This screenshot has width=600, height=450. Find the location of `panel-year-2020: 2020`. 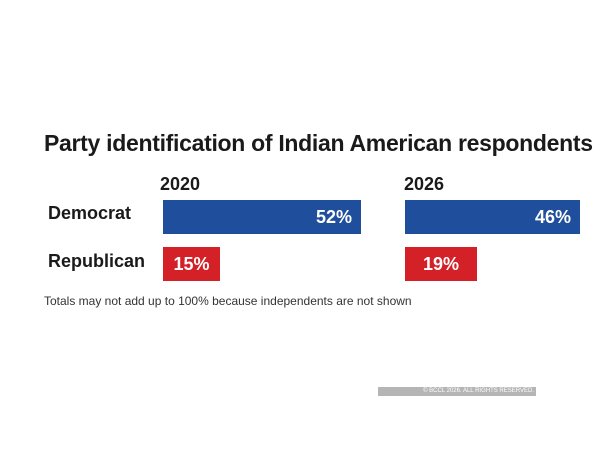

panel-year-2020: 2020 is located at coordinates (180, 184).